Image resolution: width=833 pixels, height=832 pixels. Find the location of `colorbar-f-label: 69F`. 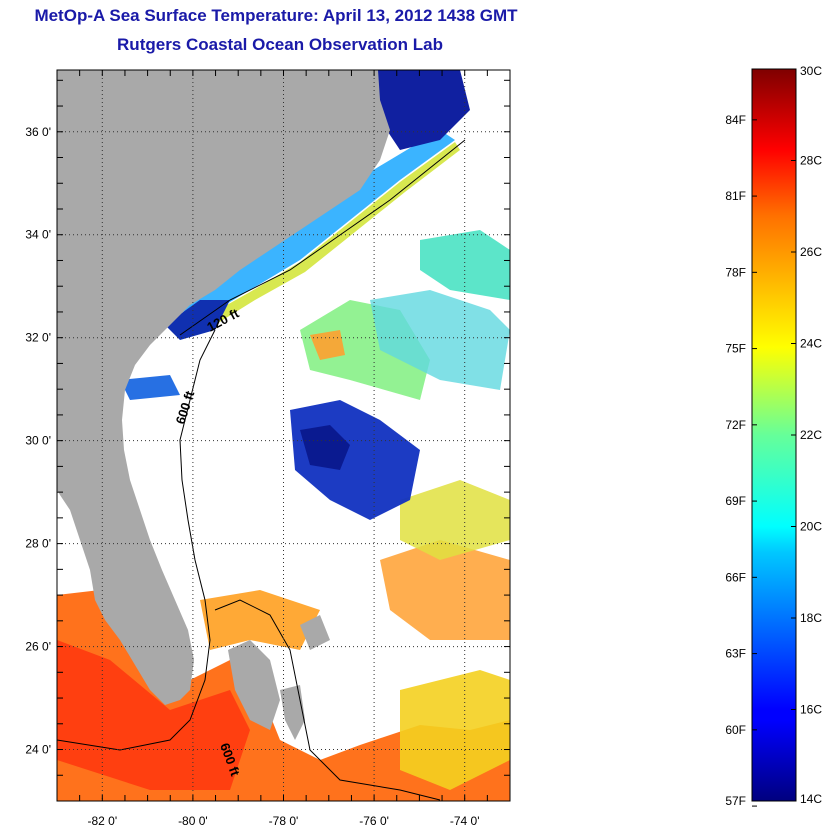

colorbar-f-label: 69F is located at coordinates (735, 501).